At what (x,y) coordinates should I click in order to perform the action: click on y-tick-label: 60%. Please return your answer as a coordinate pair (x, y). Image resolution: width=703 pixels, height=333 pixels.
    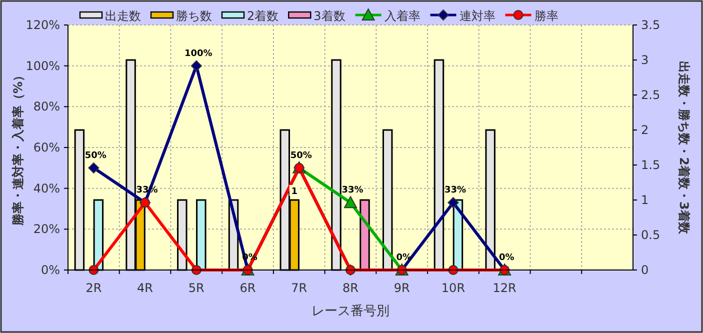
    Looking at the image, I should click on (46, 147).